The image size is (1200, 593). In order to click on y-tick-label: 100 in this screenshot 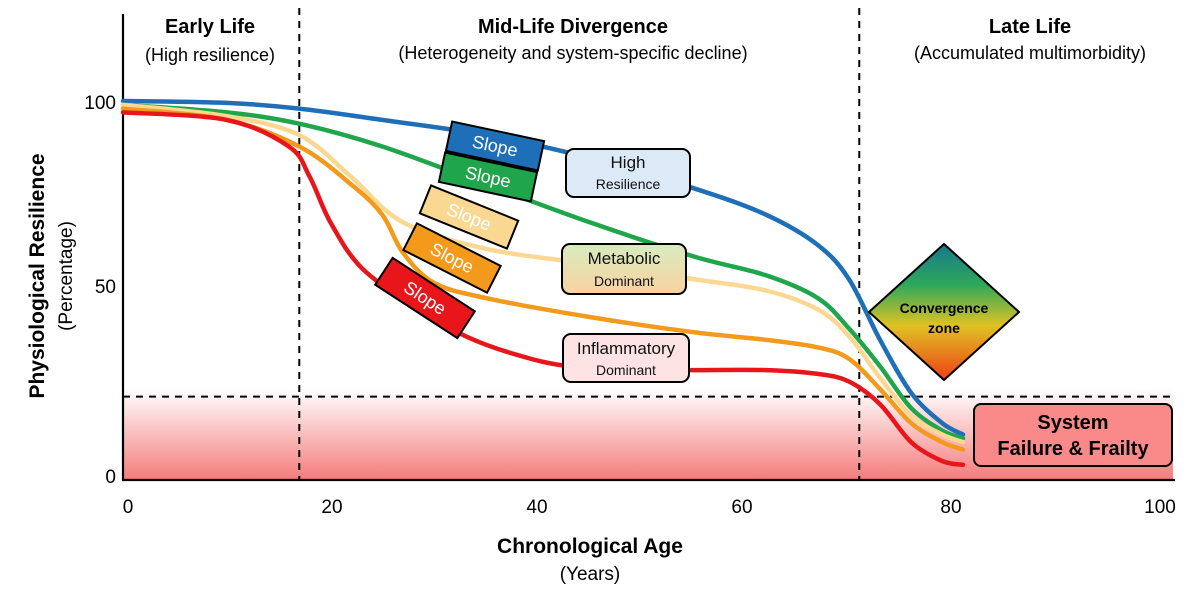, I will do `click(100, 103)`.